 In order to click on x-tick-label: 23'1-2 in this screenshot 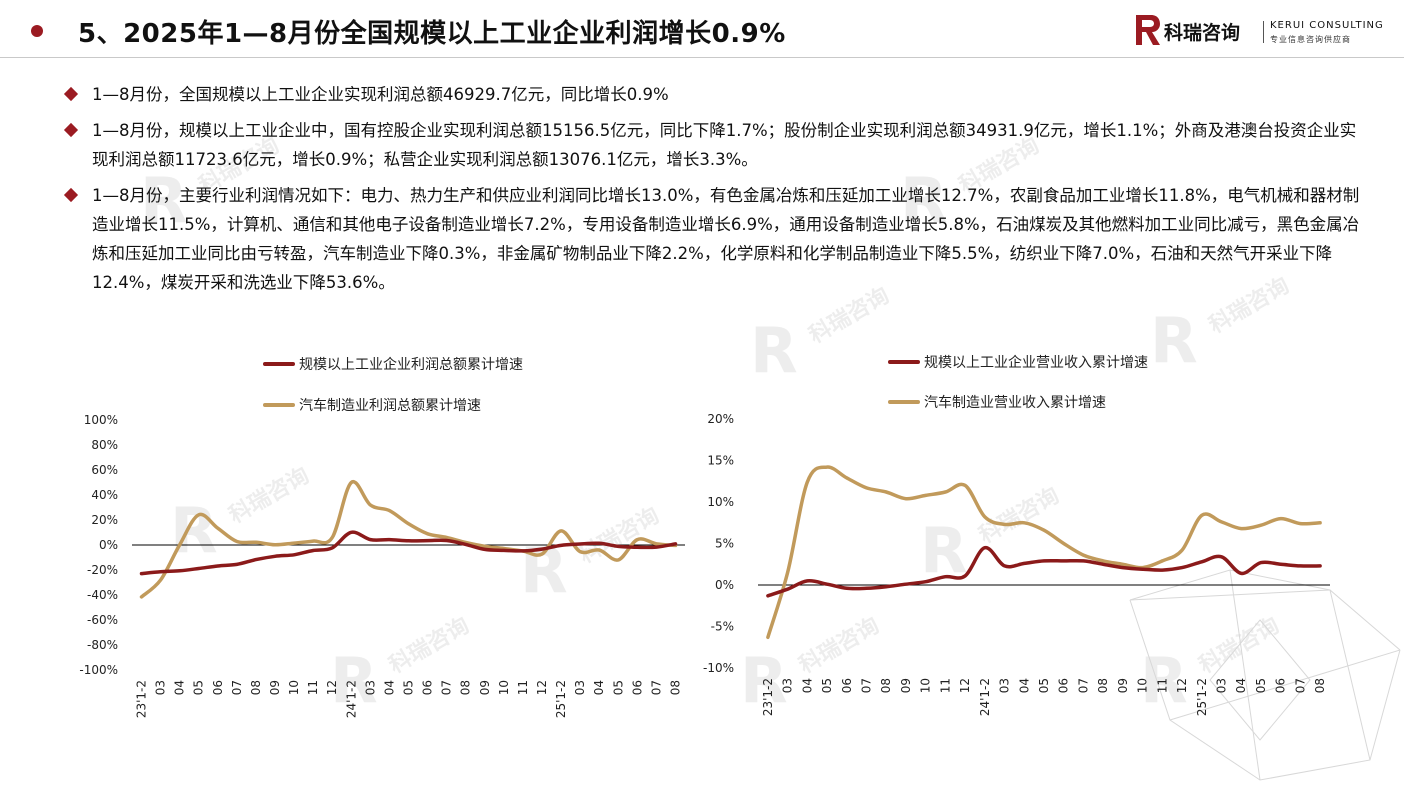, I will do `click(142, 699)`.